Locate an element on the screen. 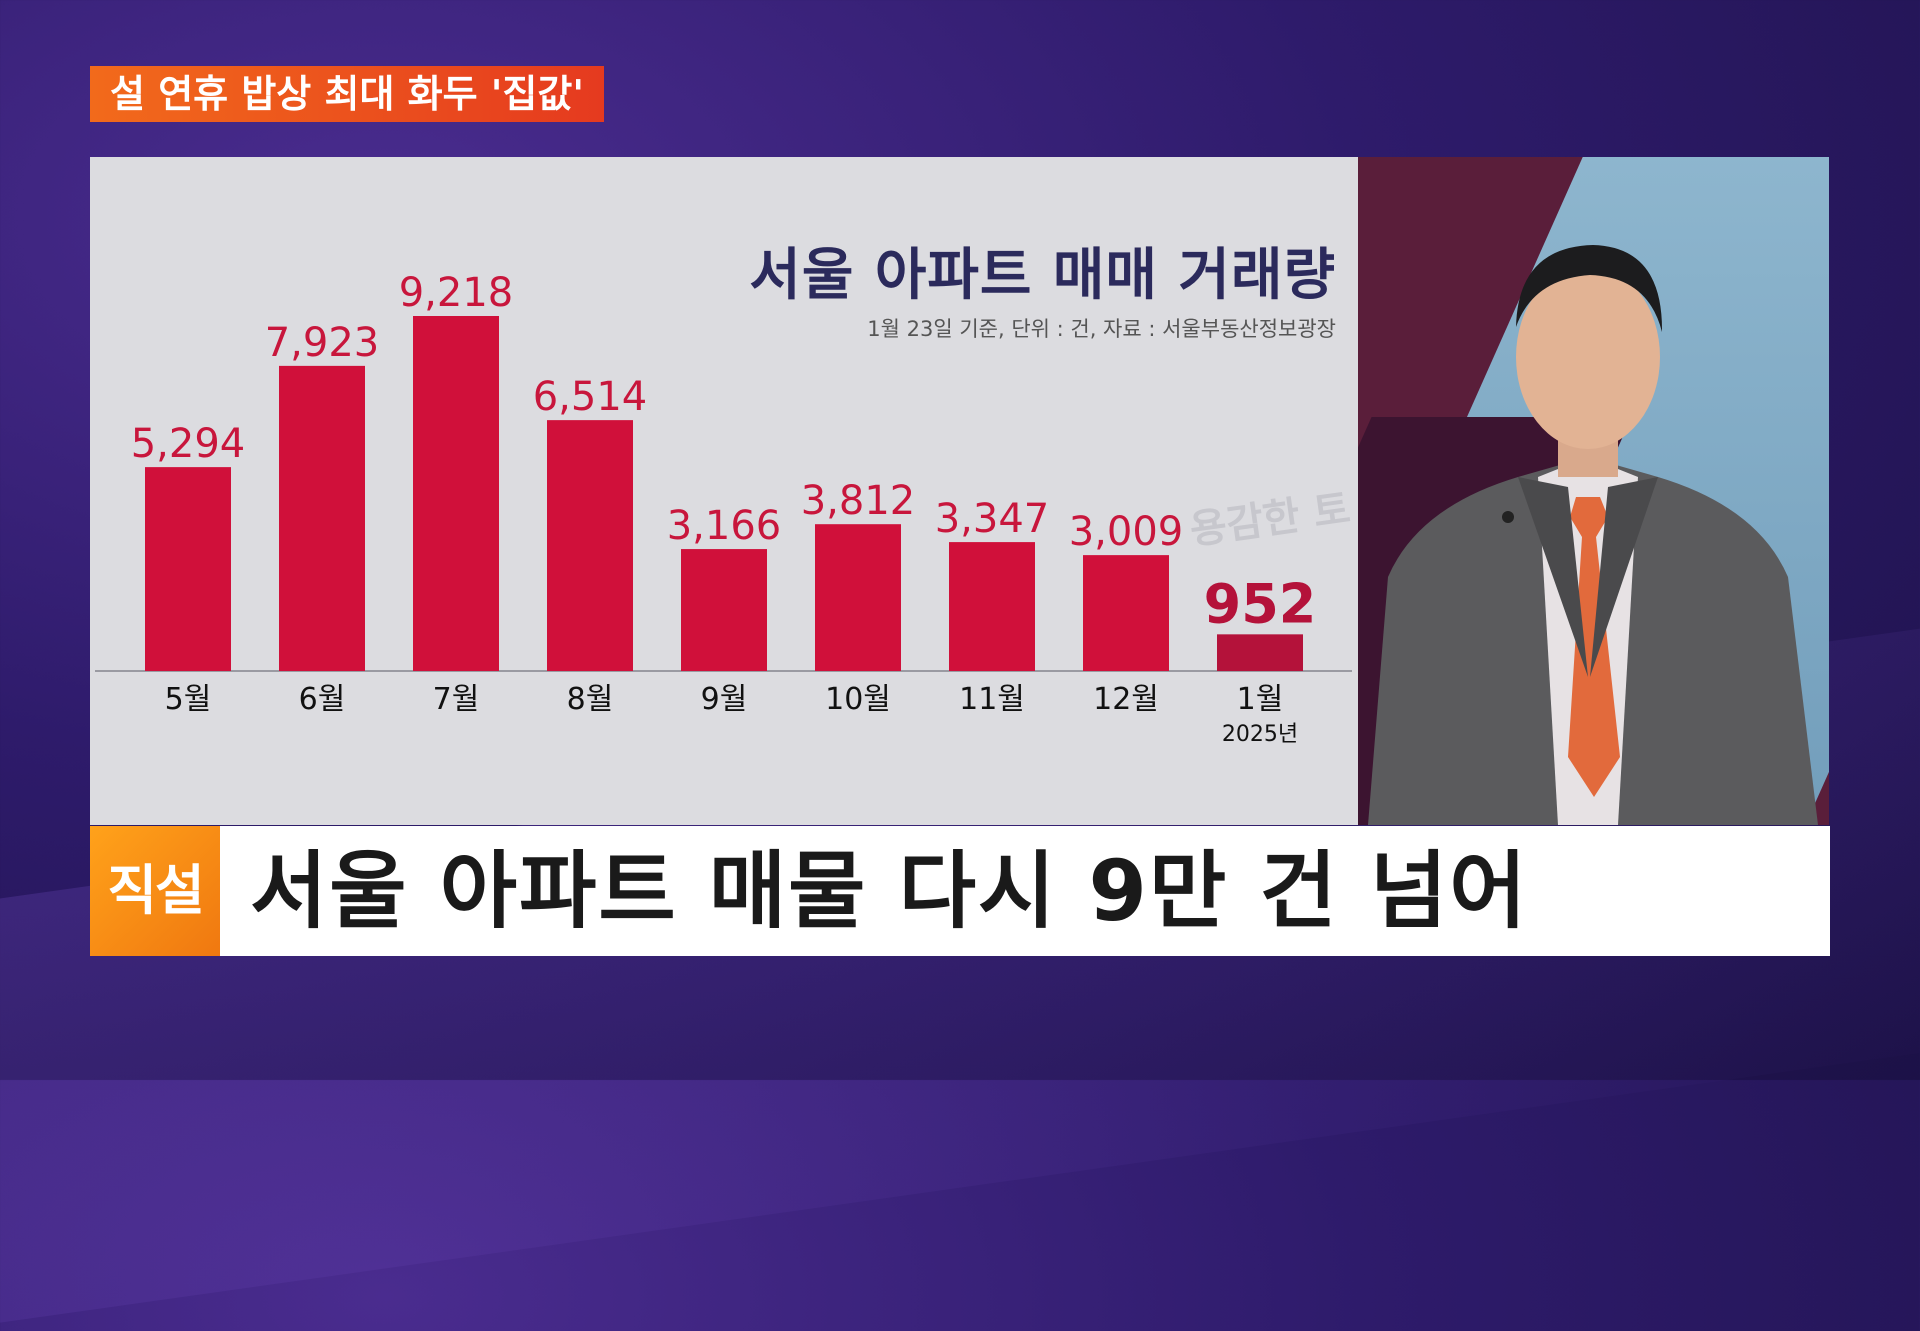  topic-tag: 설 연휴 밥상 최대 화두 '집값' is located at coordinates (347, 94).